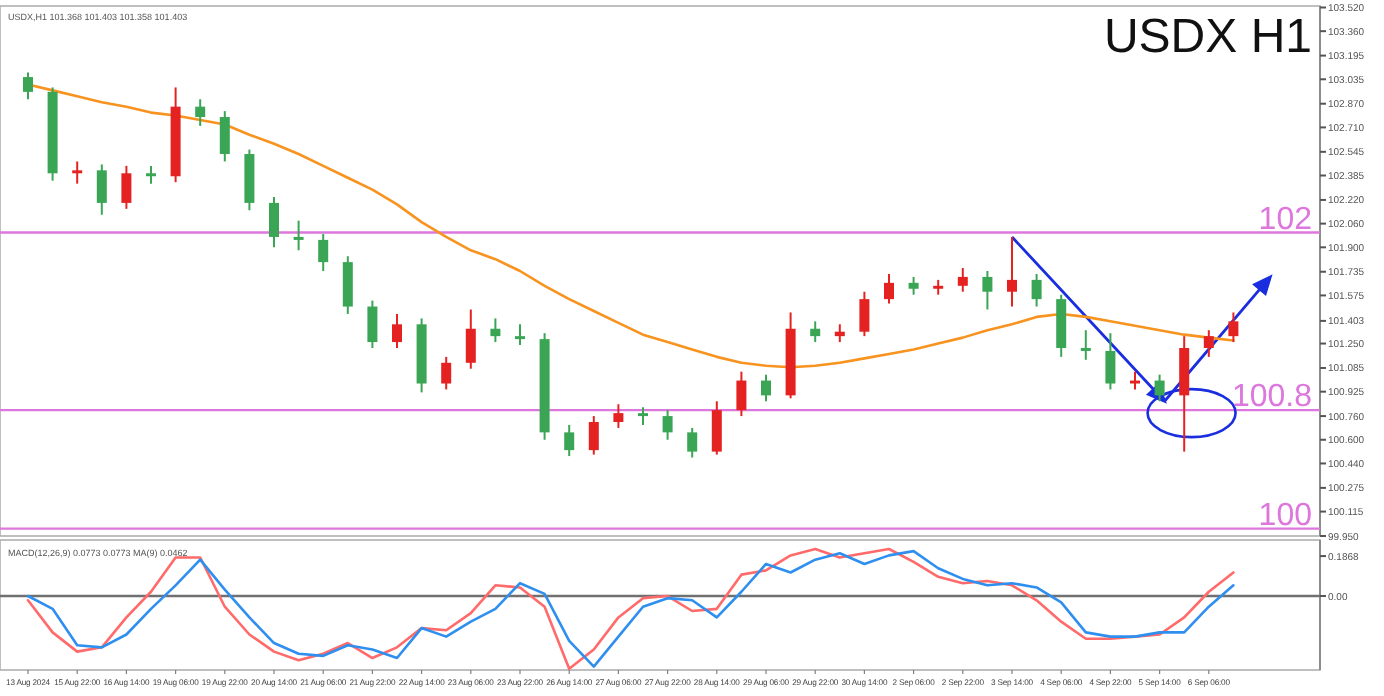 The width and height of the screenshot is (1384, 696). Describe the element at coordinates (1272, 397) in the screenshot. I see `ref-line-label: 100.8` at that location.